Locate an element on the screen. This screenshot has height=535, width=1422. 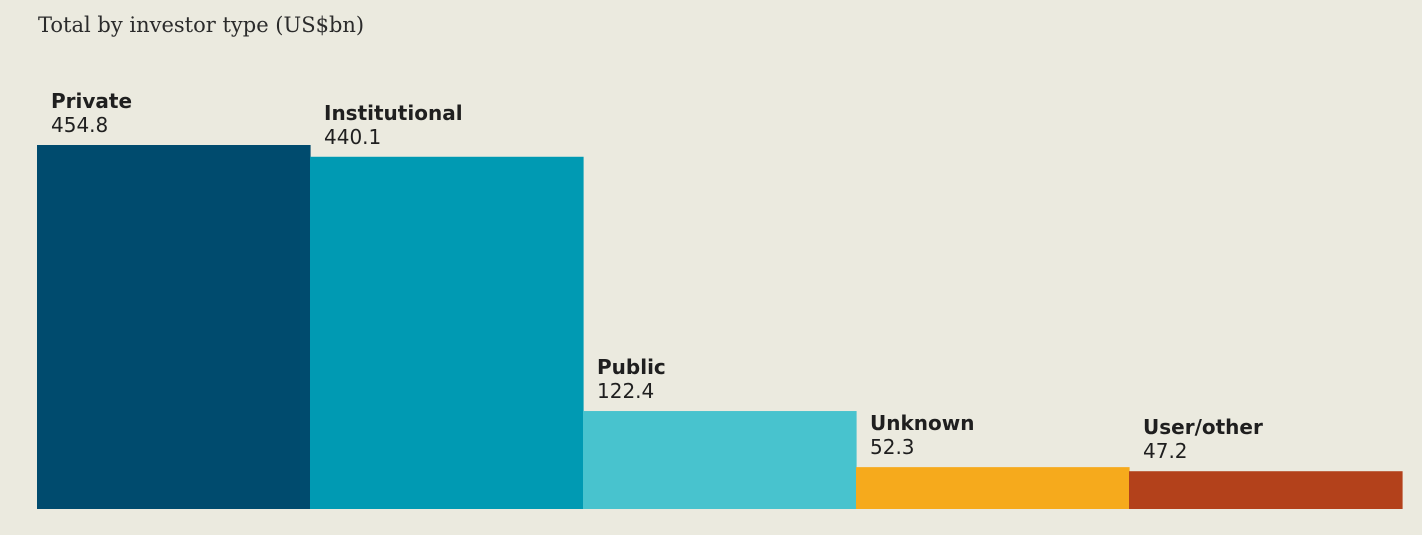
category-label-public: Public is located at coordinates (631, 367).